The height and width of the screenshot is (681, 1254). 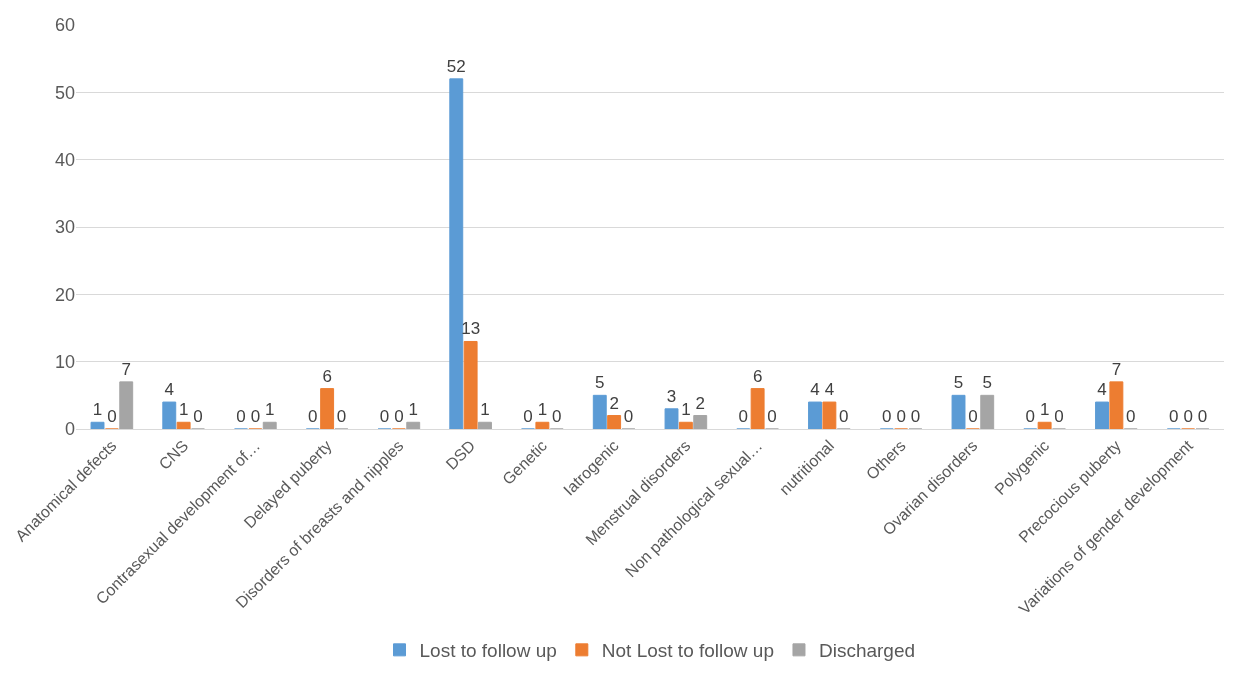 What do you see at coordinates (867, 651) in the screenshot?
I see `legend-label: Discharged` at bounding box center [867, 651].